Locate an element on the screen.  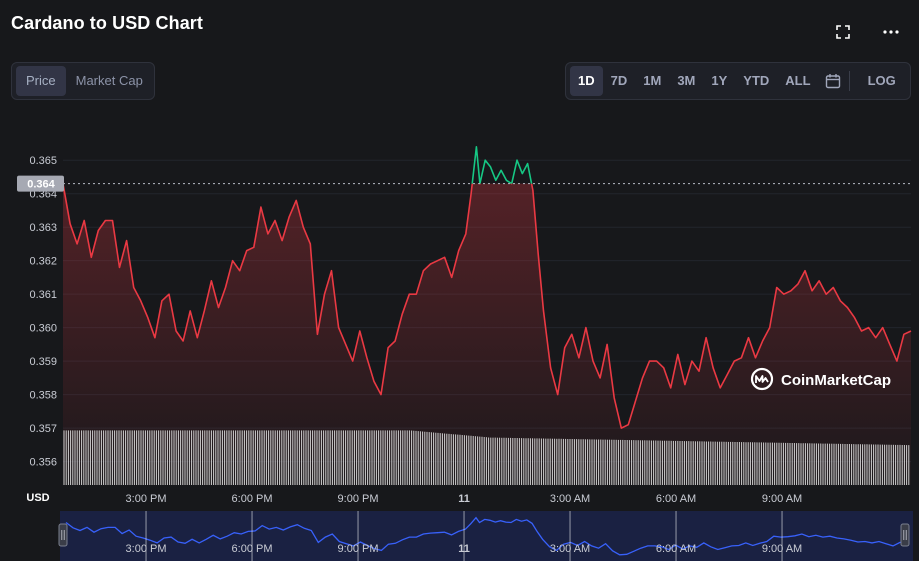
price-line-up is located at coordinates (298, 165).